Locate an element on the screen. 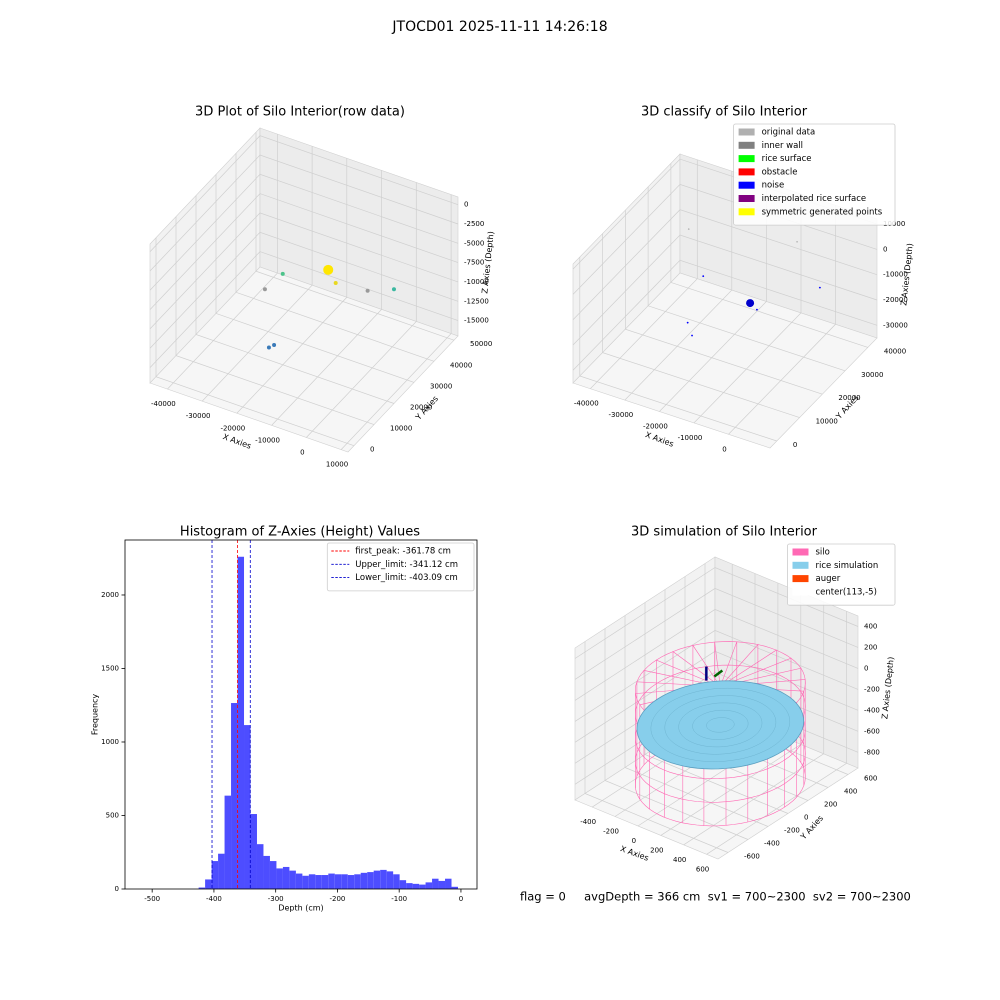 Image resolution: width=1000 pixels, height=1000 pixels. auger is located at coordinates (718, 673).